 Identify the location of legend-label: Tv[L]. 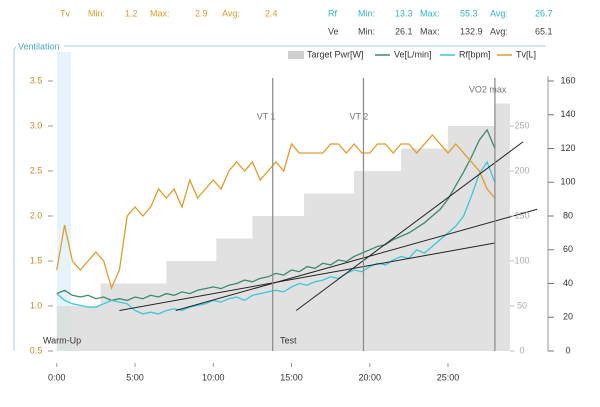
(526, 54).